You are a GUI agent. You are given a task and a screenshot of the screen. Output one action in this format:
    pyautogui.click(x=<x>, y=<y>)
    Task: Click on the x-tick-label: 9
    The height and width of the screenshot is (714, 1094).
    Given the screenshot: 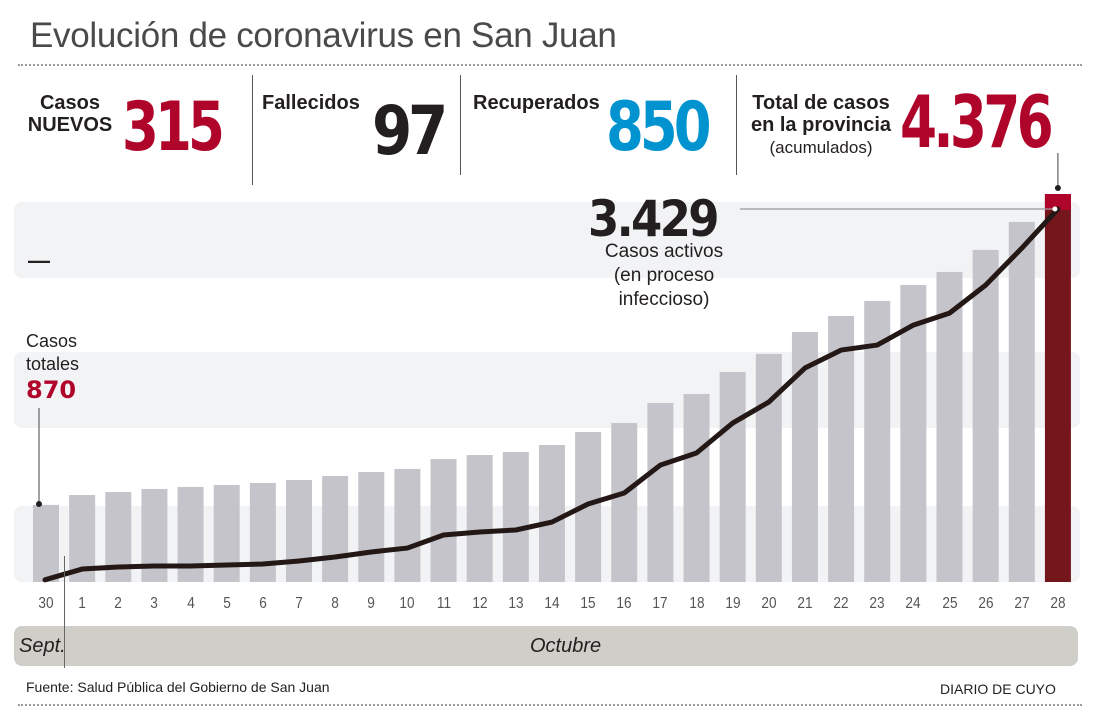 What is the action you would take?
    pyautogui.click(x=371, y=603)
    